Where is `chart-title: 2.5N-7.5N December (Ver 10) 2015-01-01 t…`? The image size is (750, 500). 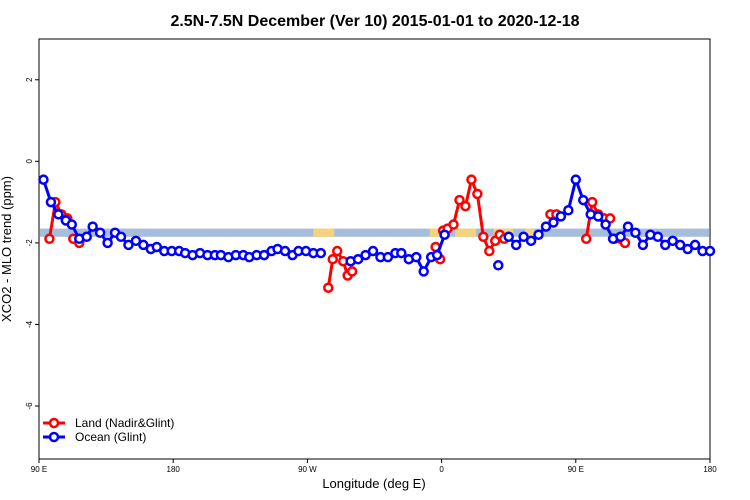 chart-title: 2.5N-7.5N December (Ver 10) 2015-01-01 t… is located at coordinates (374, 21).